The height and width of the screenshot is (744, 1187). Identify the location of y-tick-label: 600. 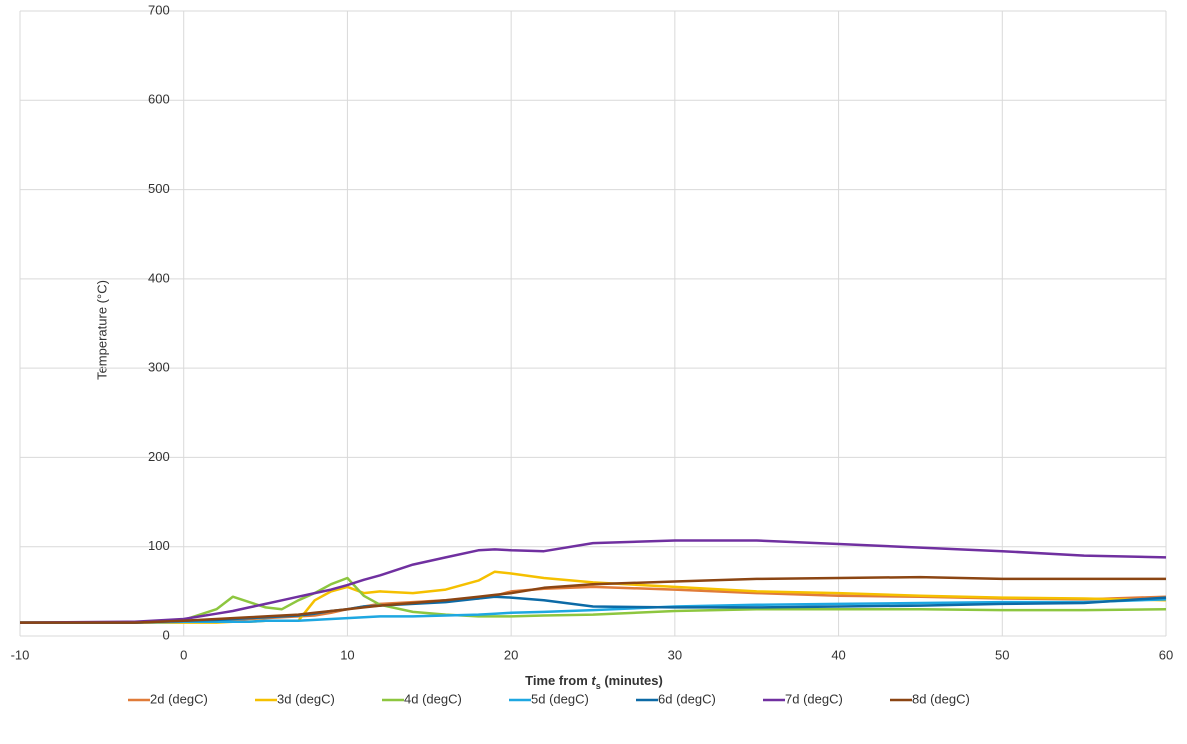
(159, 99).